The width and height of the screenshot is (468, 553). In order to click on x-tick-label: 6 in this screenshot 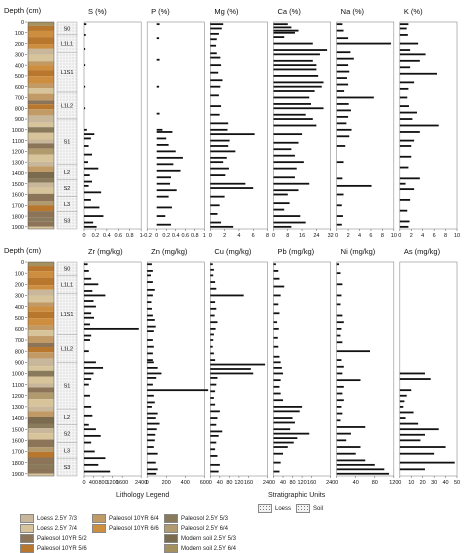, I will do `click(434, 236)`.